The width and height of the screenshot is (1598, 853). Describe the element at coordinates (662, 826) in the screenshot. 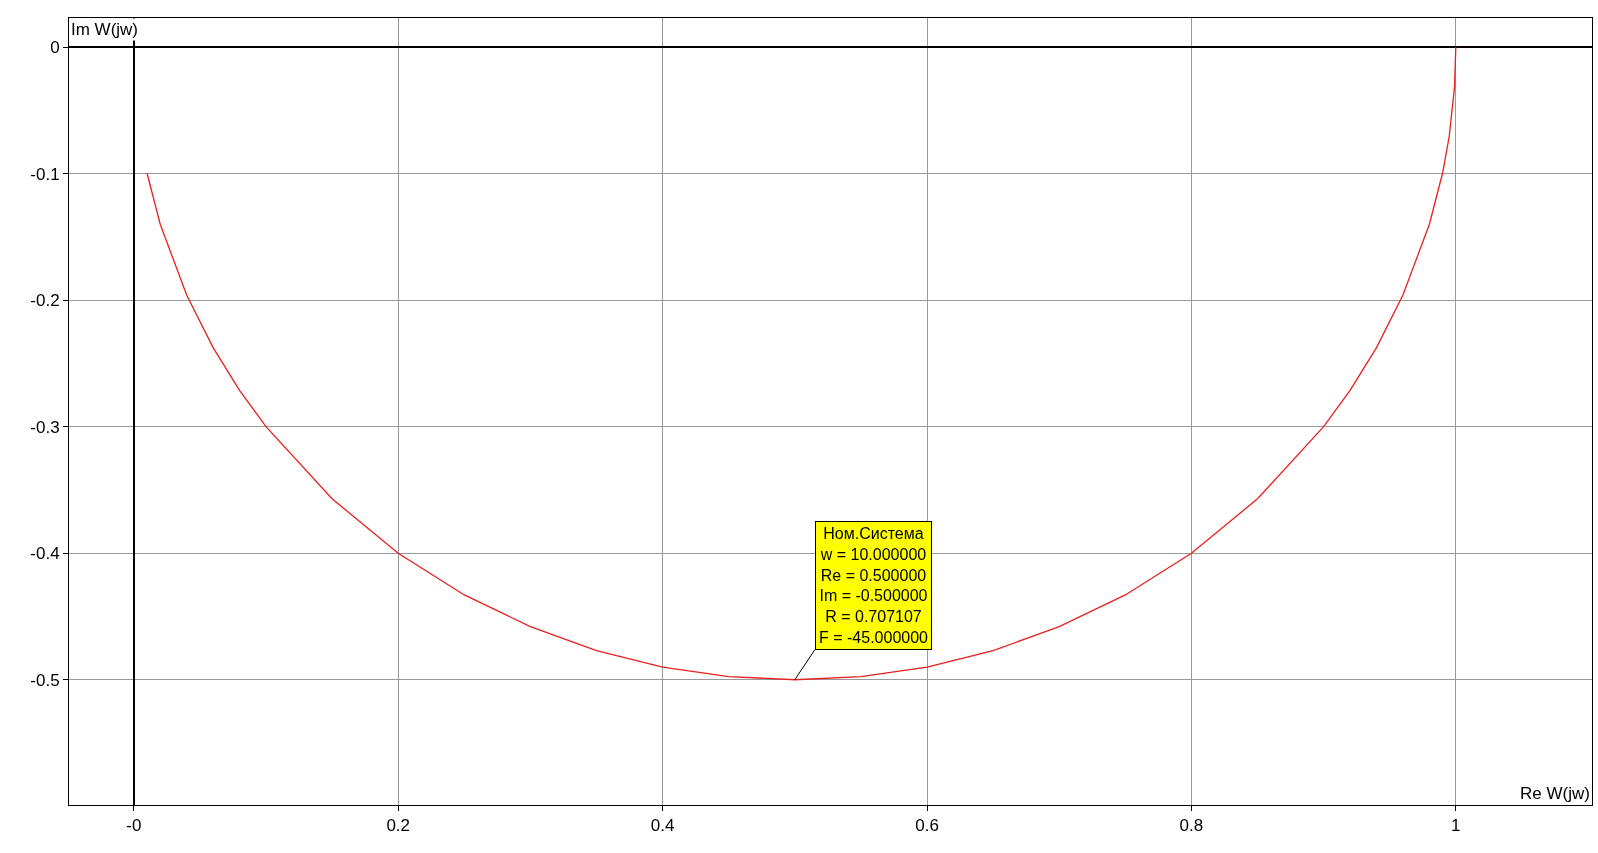

I see `x-tick-label: 0.4` at that location.